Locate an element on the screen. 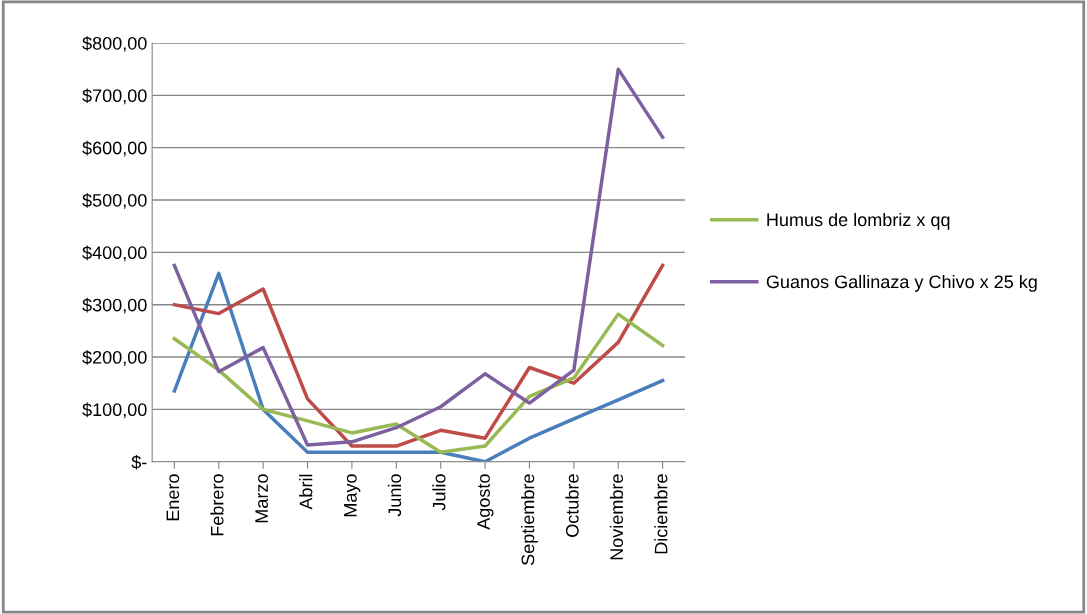  y-tick-label: $- is located at coordinates (139, 462).